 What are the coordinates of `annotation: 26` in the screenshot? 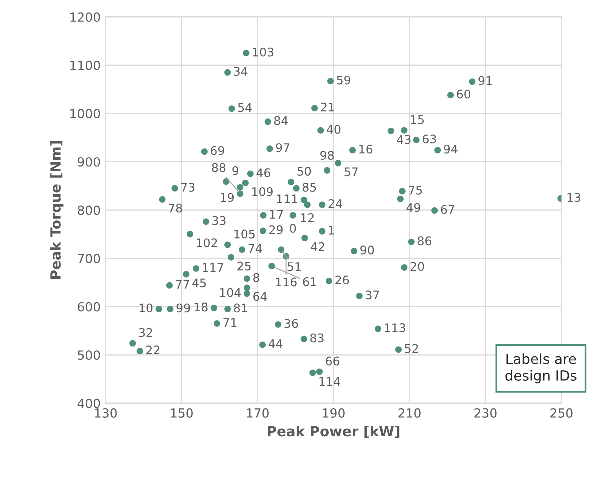 It's located at (343, 280).